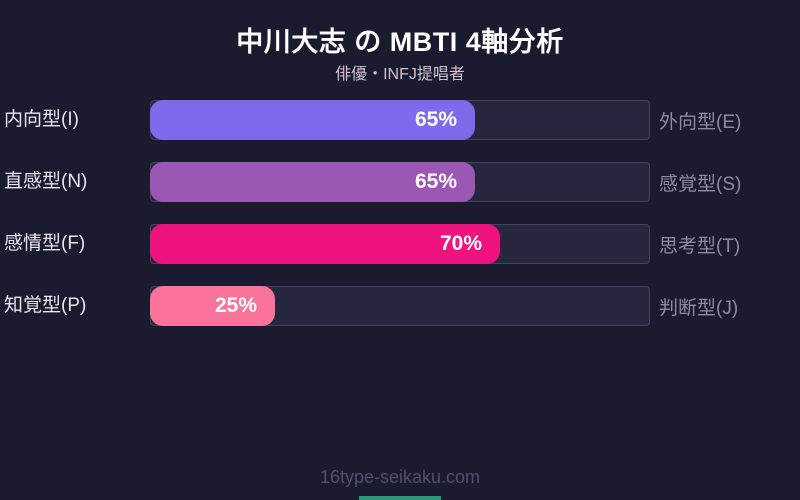 The height and width of the screenshot is (500, 800). I want to click on bar-row: 感情型(F) 70% 思考型(T), so click(400, 244).